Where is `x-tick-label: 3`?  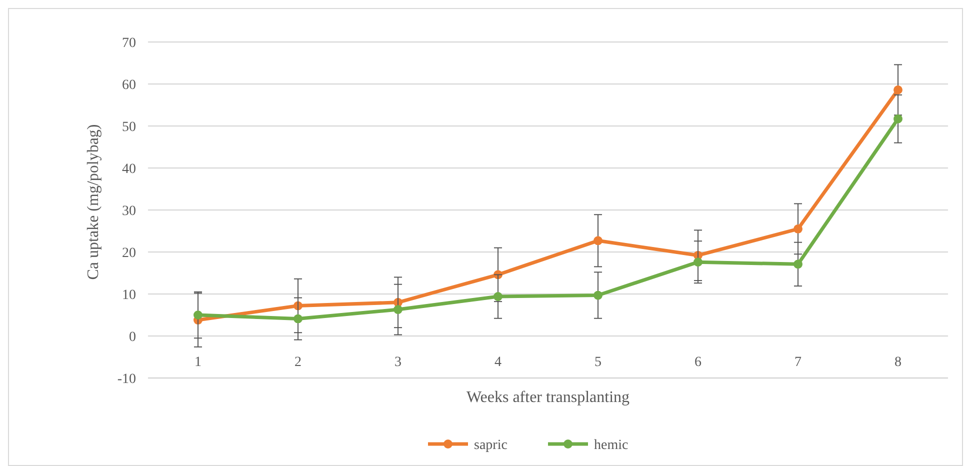
x-tick-label: 3 is located at coordinates (398, 362).